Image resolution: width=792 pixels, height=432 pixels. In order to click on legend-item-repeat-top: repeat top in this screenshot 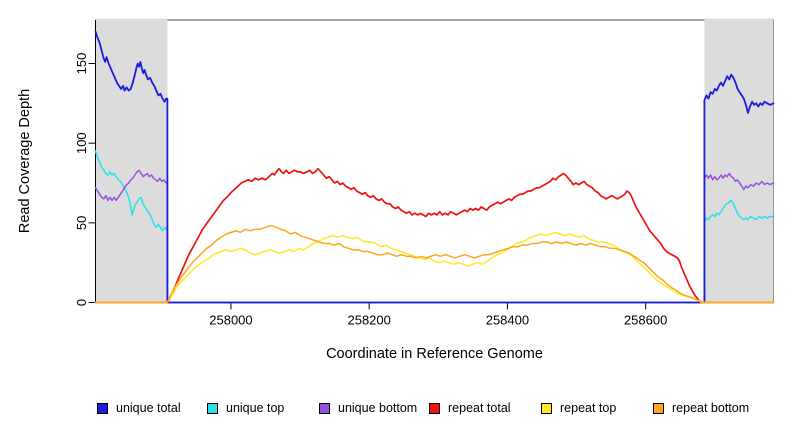, I will do `click(578, 408)`.